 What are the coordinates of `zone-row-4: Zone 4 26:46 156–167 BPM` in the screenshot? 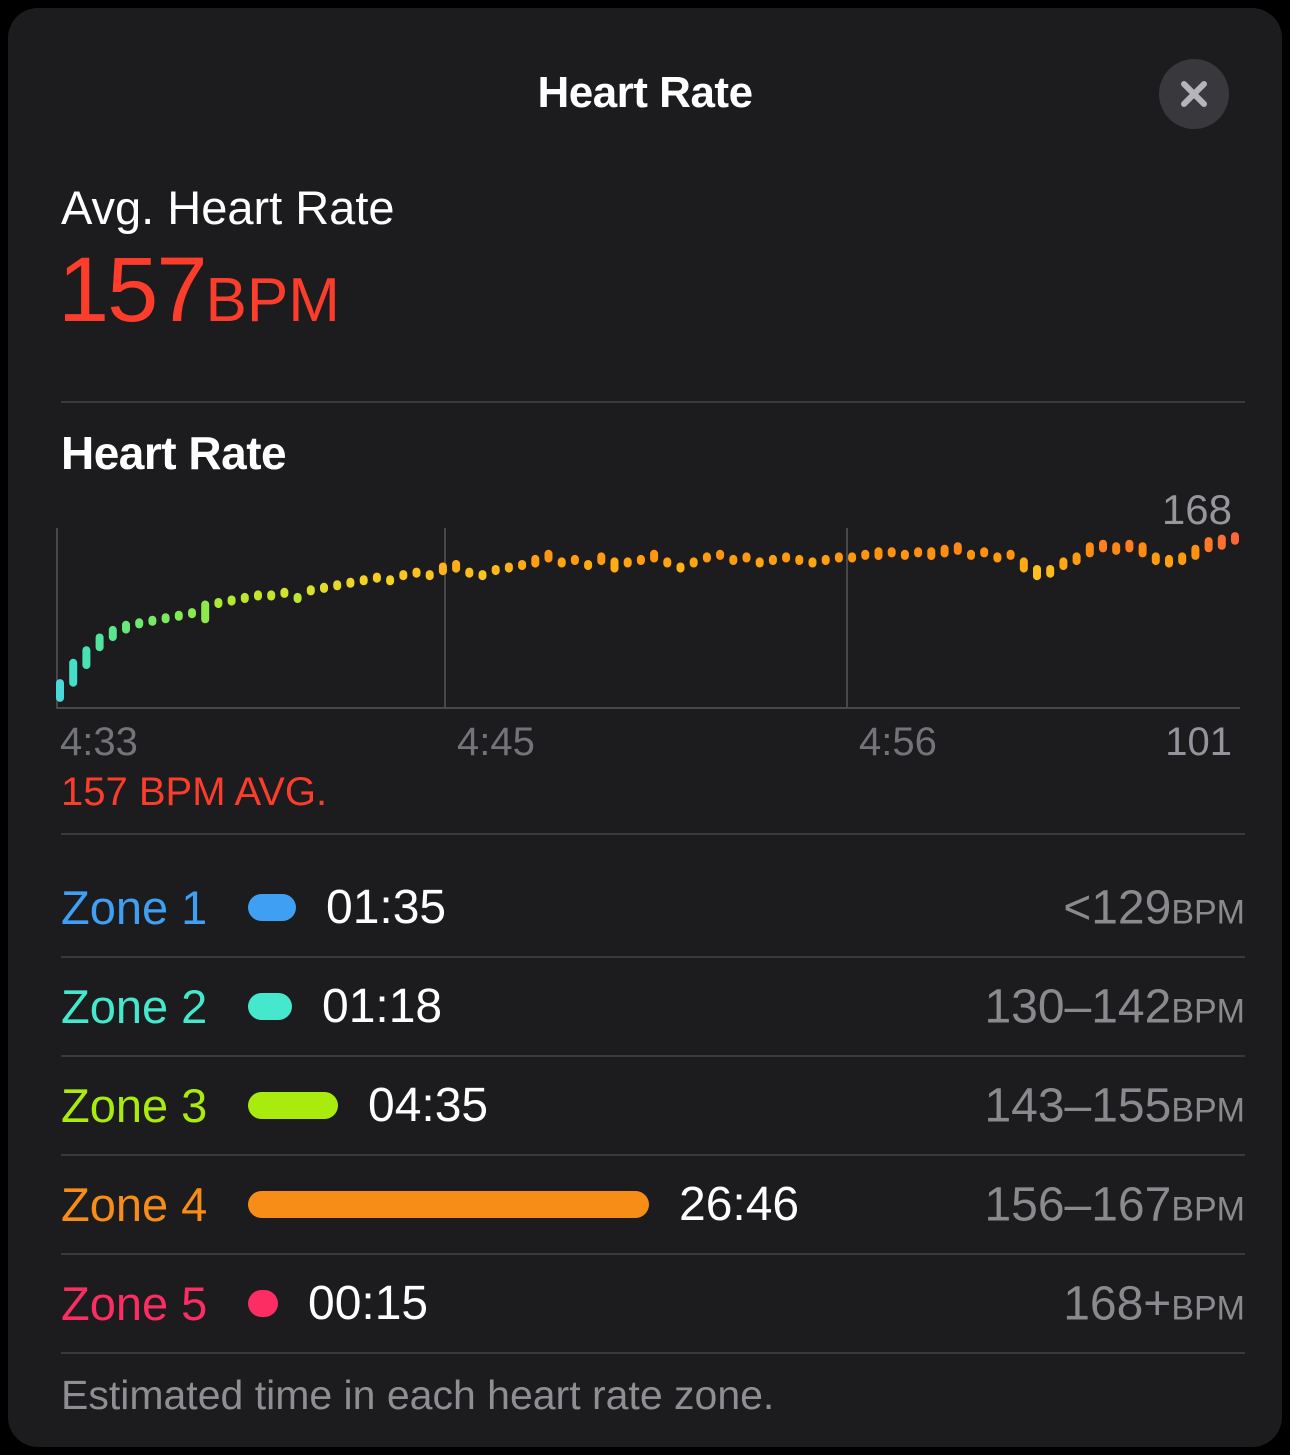 It's located at (653, 1205).